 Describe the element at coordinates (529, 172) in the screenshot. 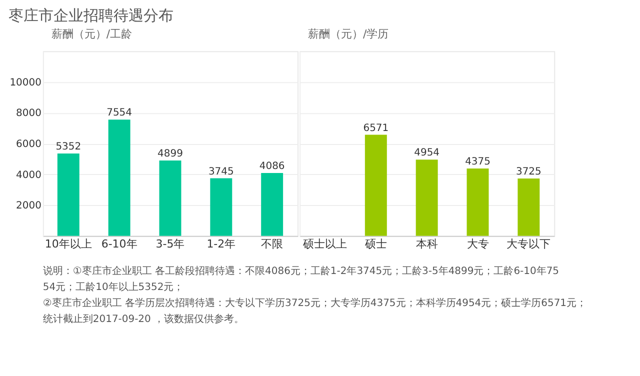

I see `data-label: 3725` at that location.